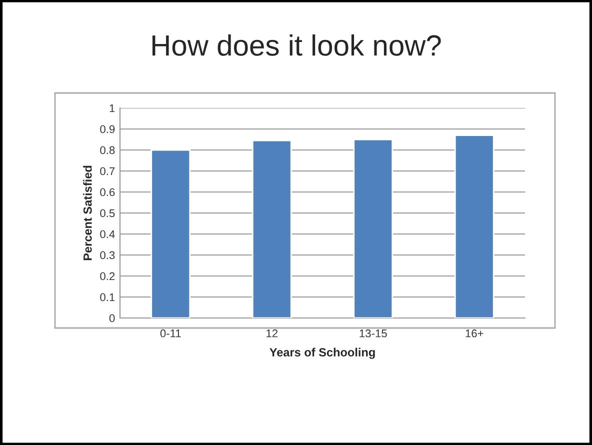 The width and height of the screenshot is (592, 445). I want to click on y-tick-label: 0.8, so click(107, 150).